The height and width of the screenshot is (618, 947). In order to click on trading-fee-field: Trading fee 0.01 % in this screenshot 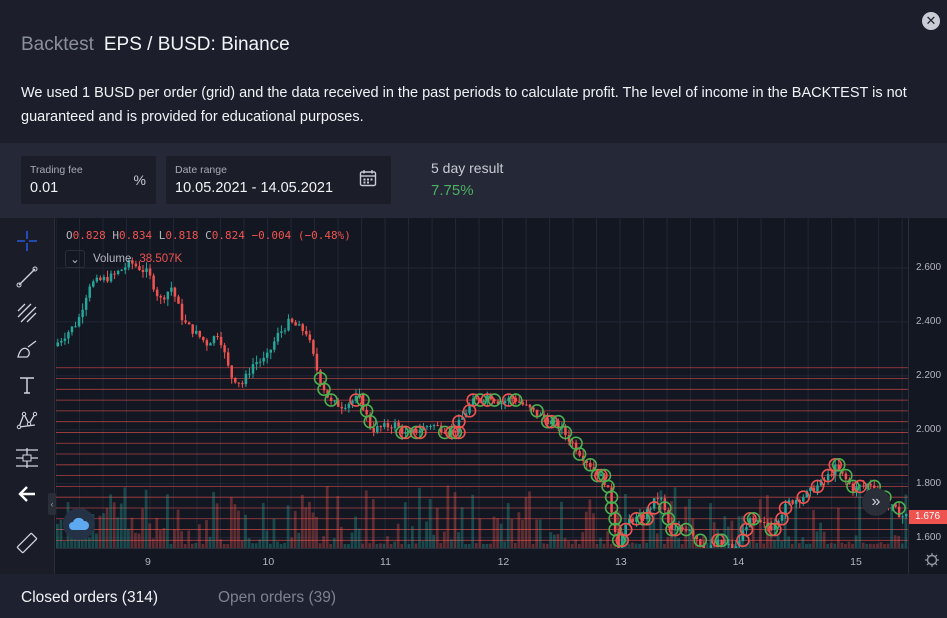, I will do `click(88, 180)`.